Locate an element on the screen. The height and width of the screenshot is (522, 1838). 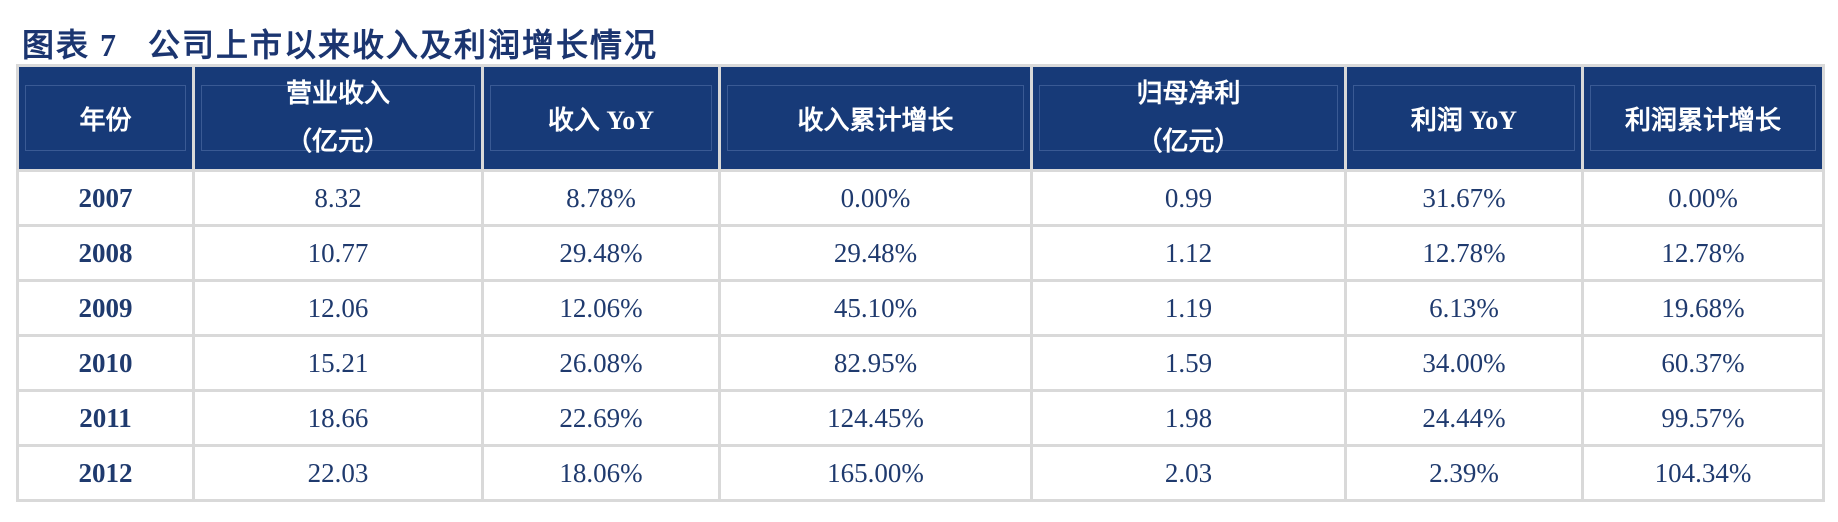
cell-net-profit: 1.12 is located at coordinates (1188, 253).